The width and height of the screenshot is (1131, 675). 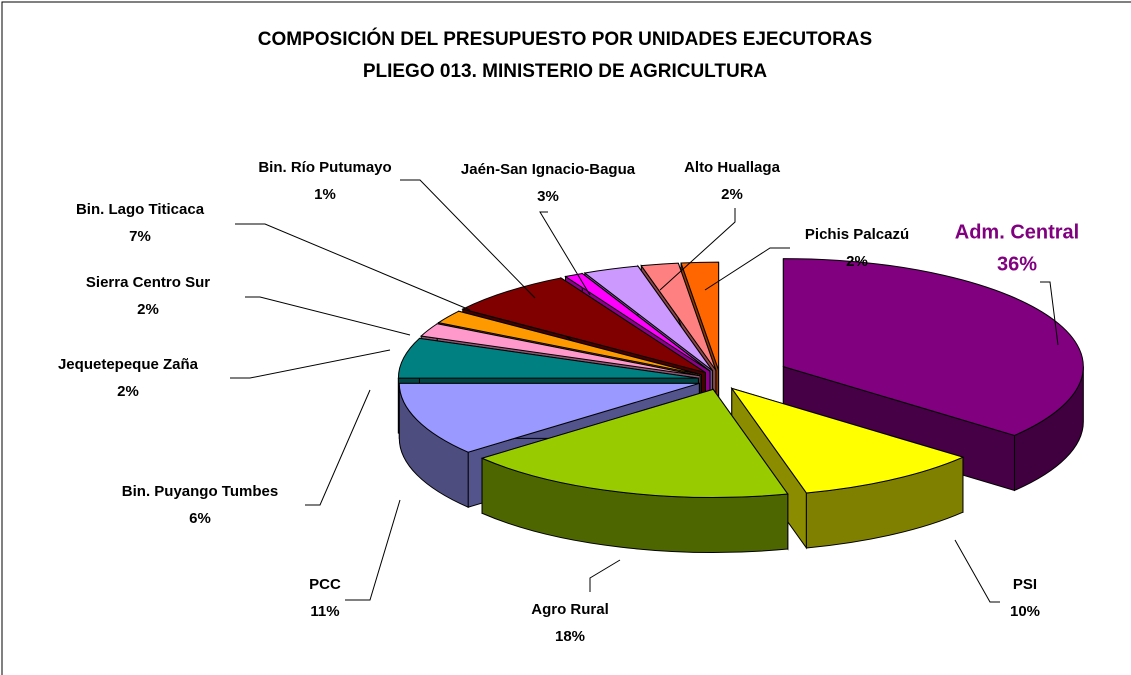 What do you see at coordinates (200, 491) in the screenshot?
I see `slice-label: Bin. Puyango Tumbes` at bounding box center [200, 491].